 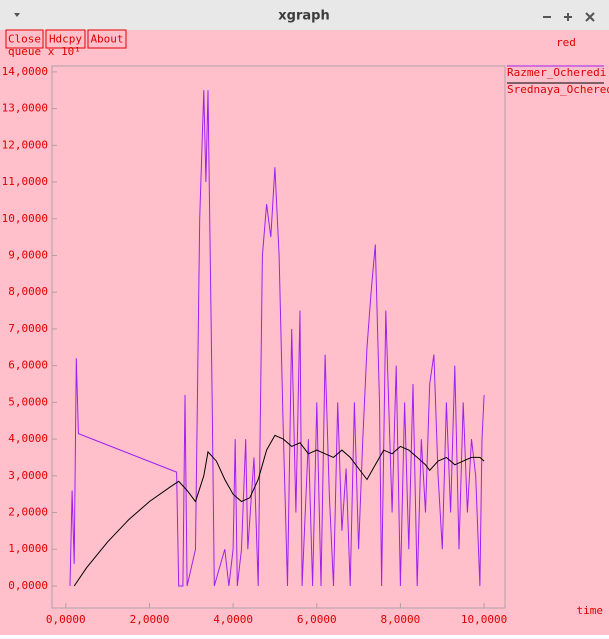 I want to click on y-tick-label: 12,0000, so click(x=25, y=144).